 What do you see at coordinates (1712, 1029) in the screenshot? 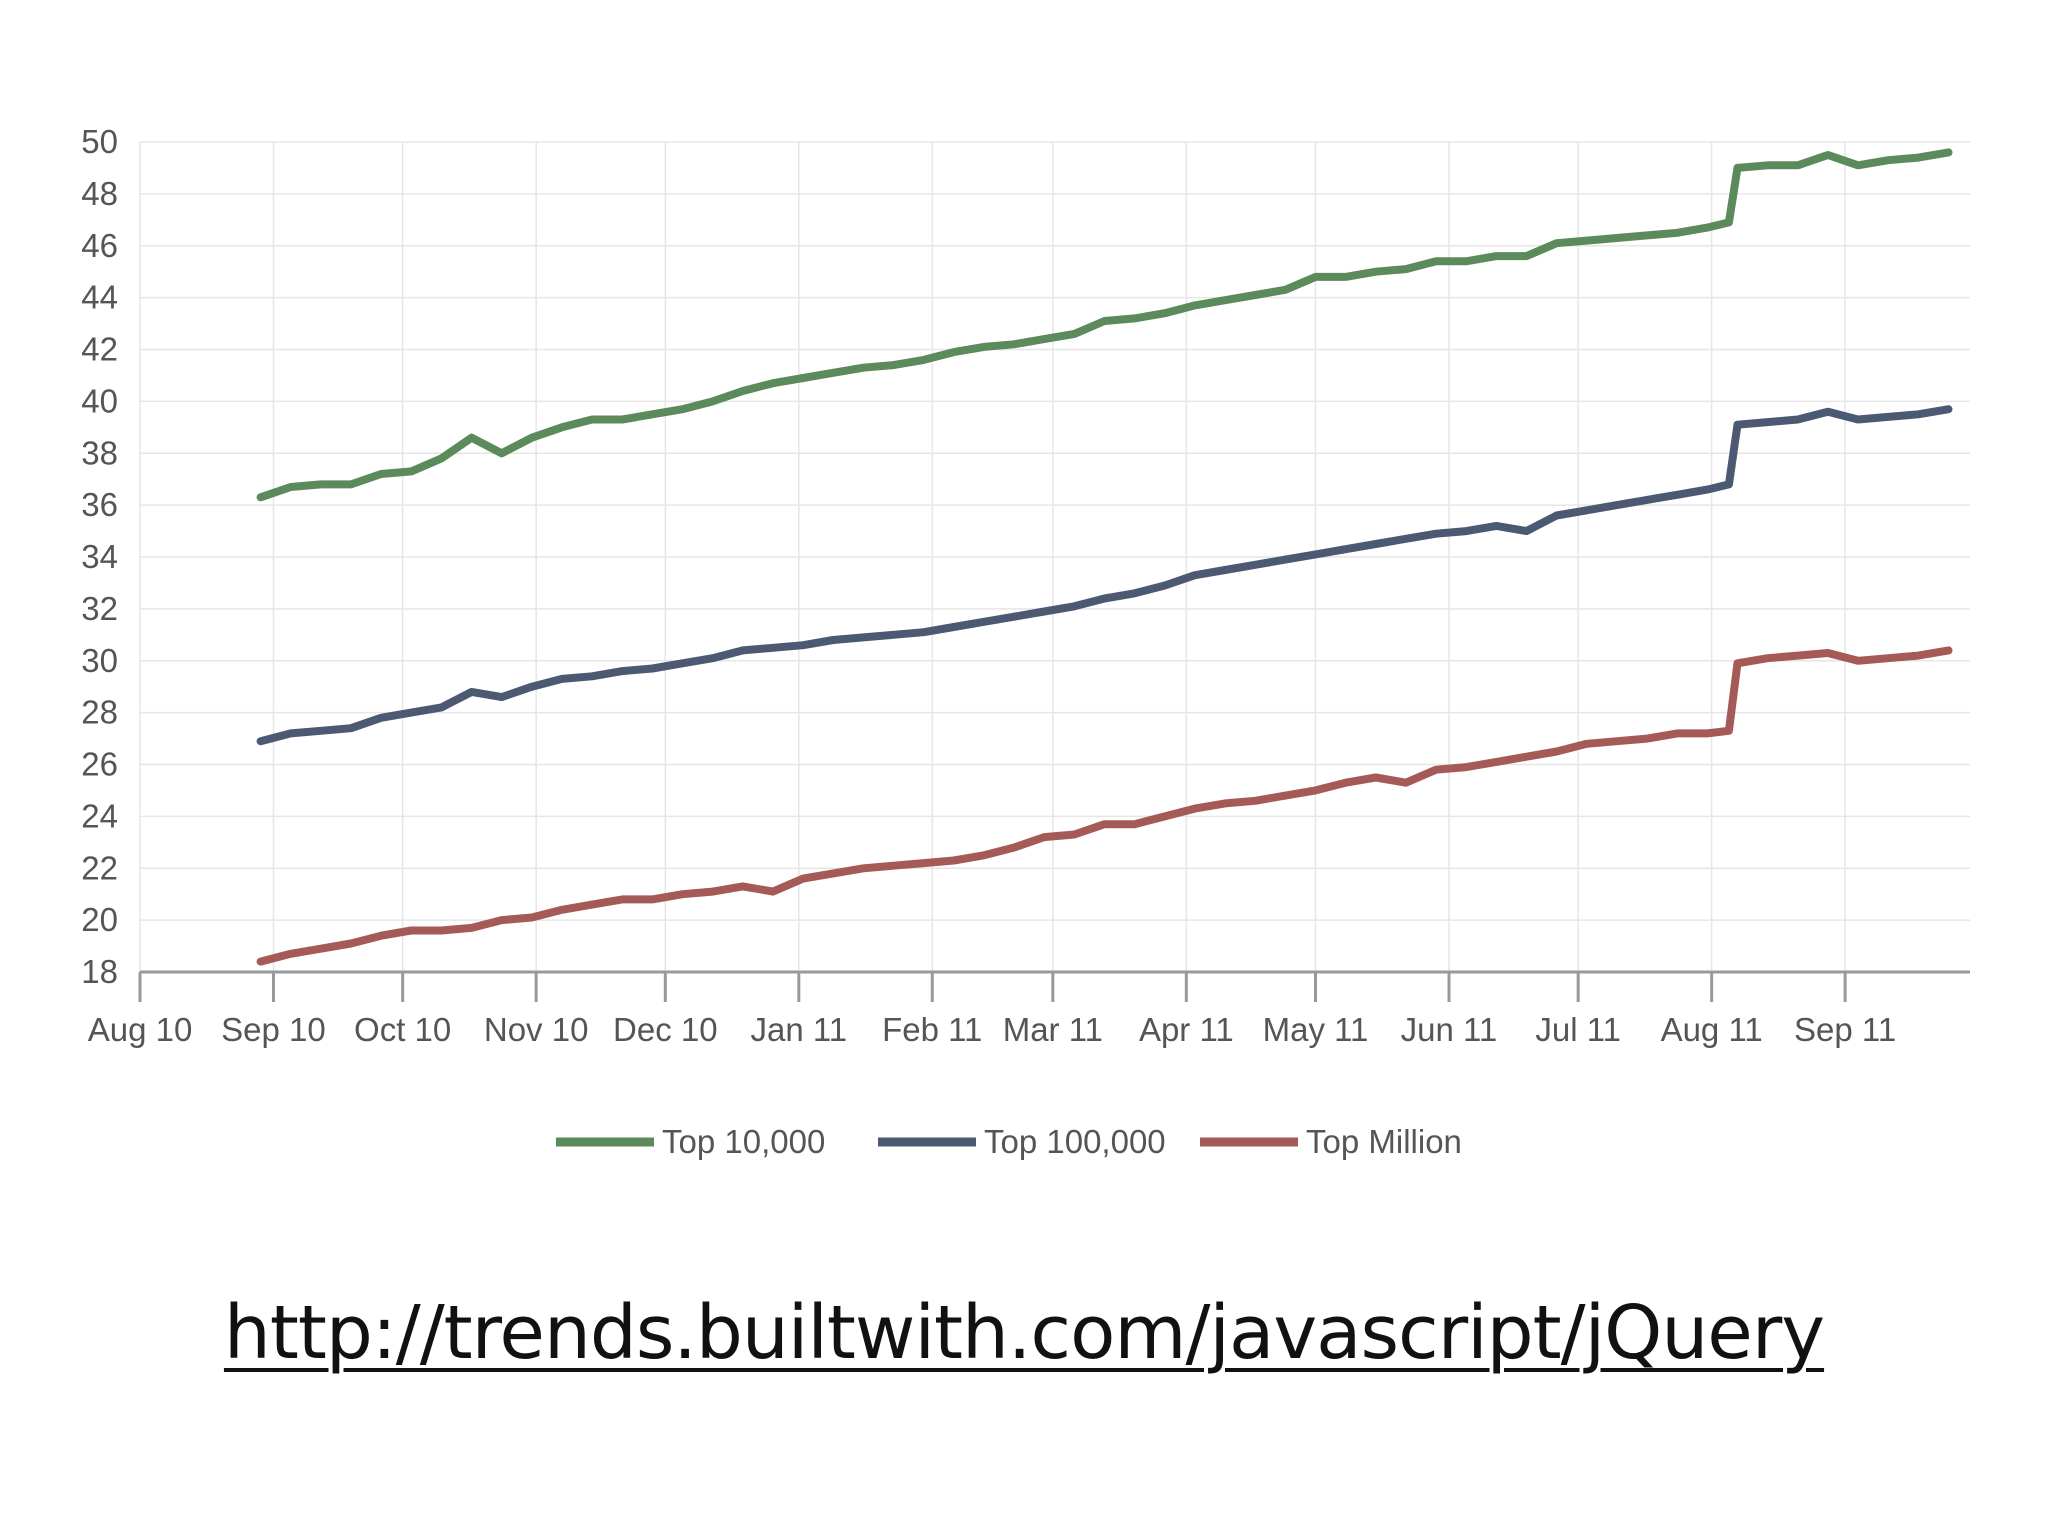
I see `x-tick-label: Aug 11` at bounding box center [1712, 1029].